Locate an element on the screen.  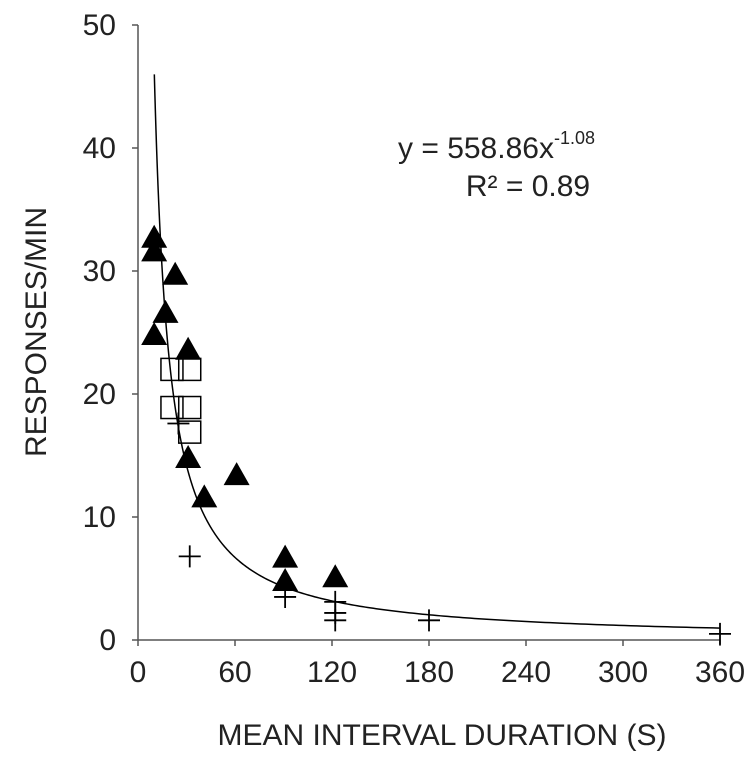
x-tick-label: 360 is located at coordinates (720, 672).